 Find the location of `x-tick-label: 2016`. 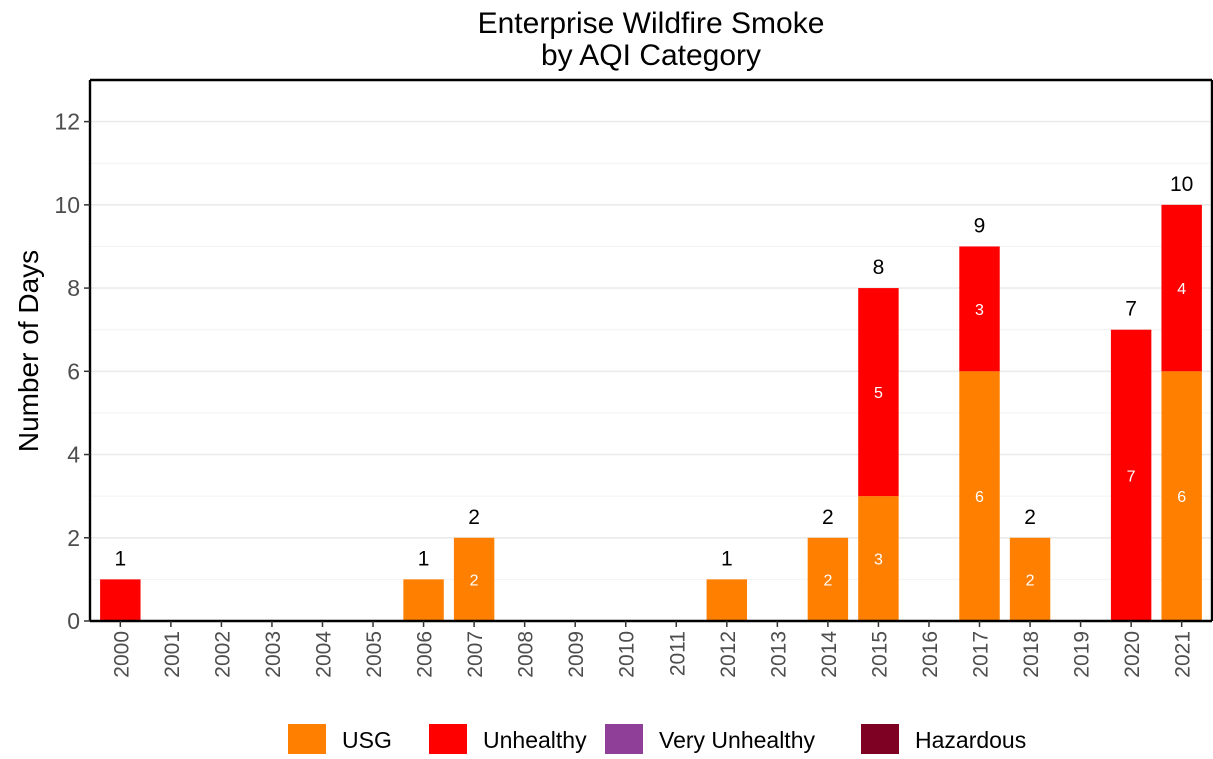

x-tick-label: 2016 is located at coordinates (930, 654).